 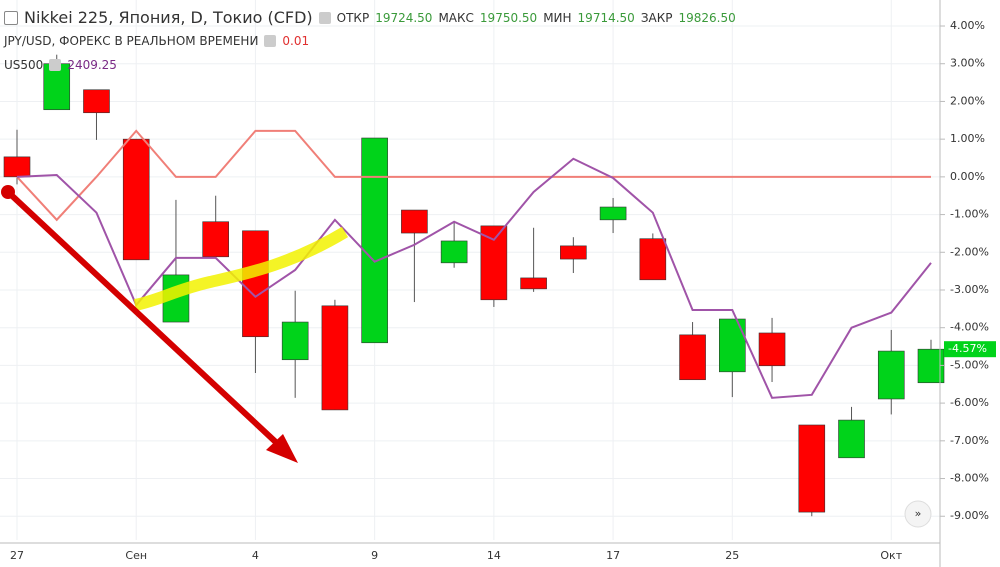 What do you see at coordinates (969, 515) in the screenshot?
I see `y-tick-label: -9.00%` at bounding box center [969, 515].